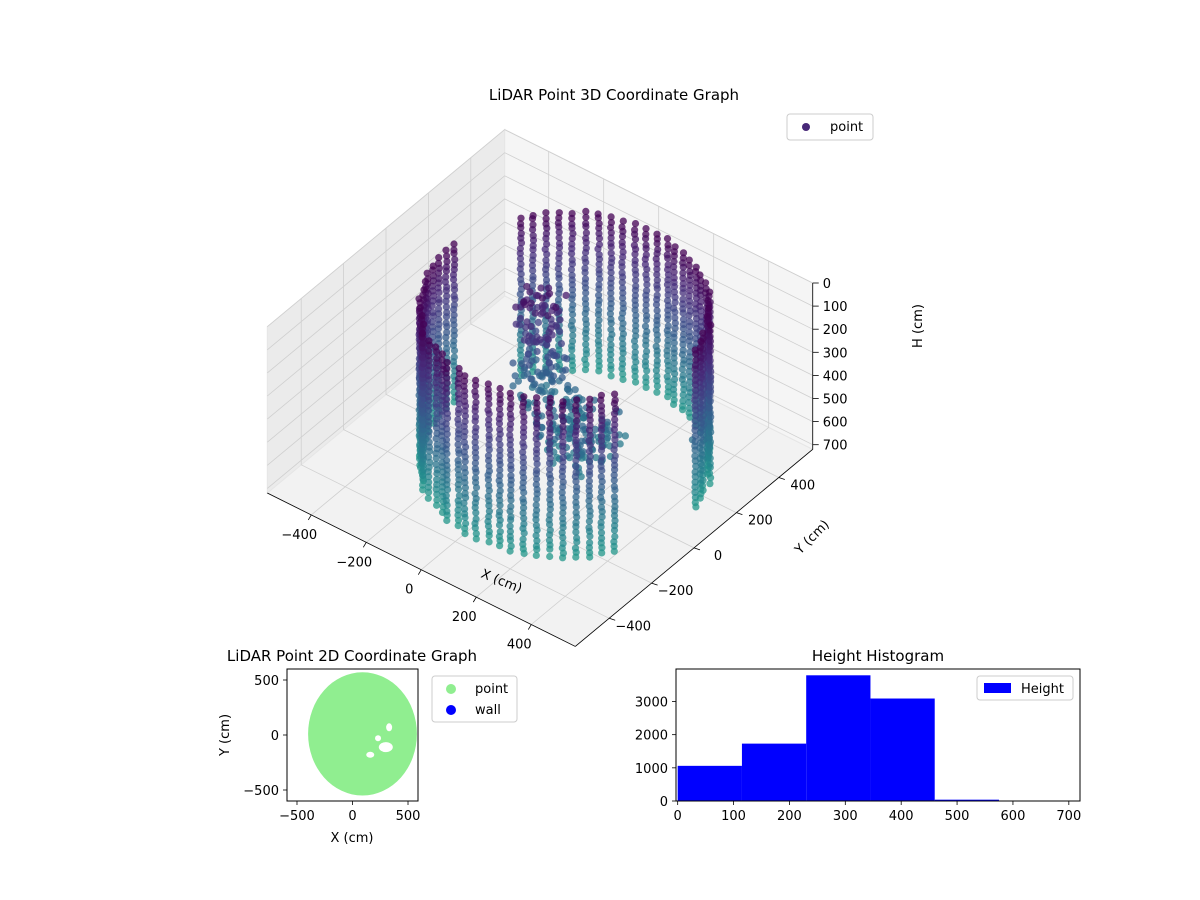 This screenshot has height=900, width=1200. Describe the element at coordinates (378, 738) in the screenshot. I see `point-cloud-gap` at that location.